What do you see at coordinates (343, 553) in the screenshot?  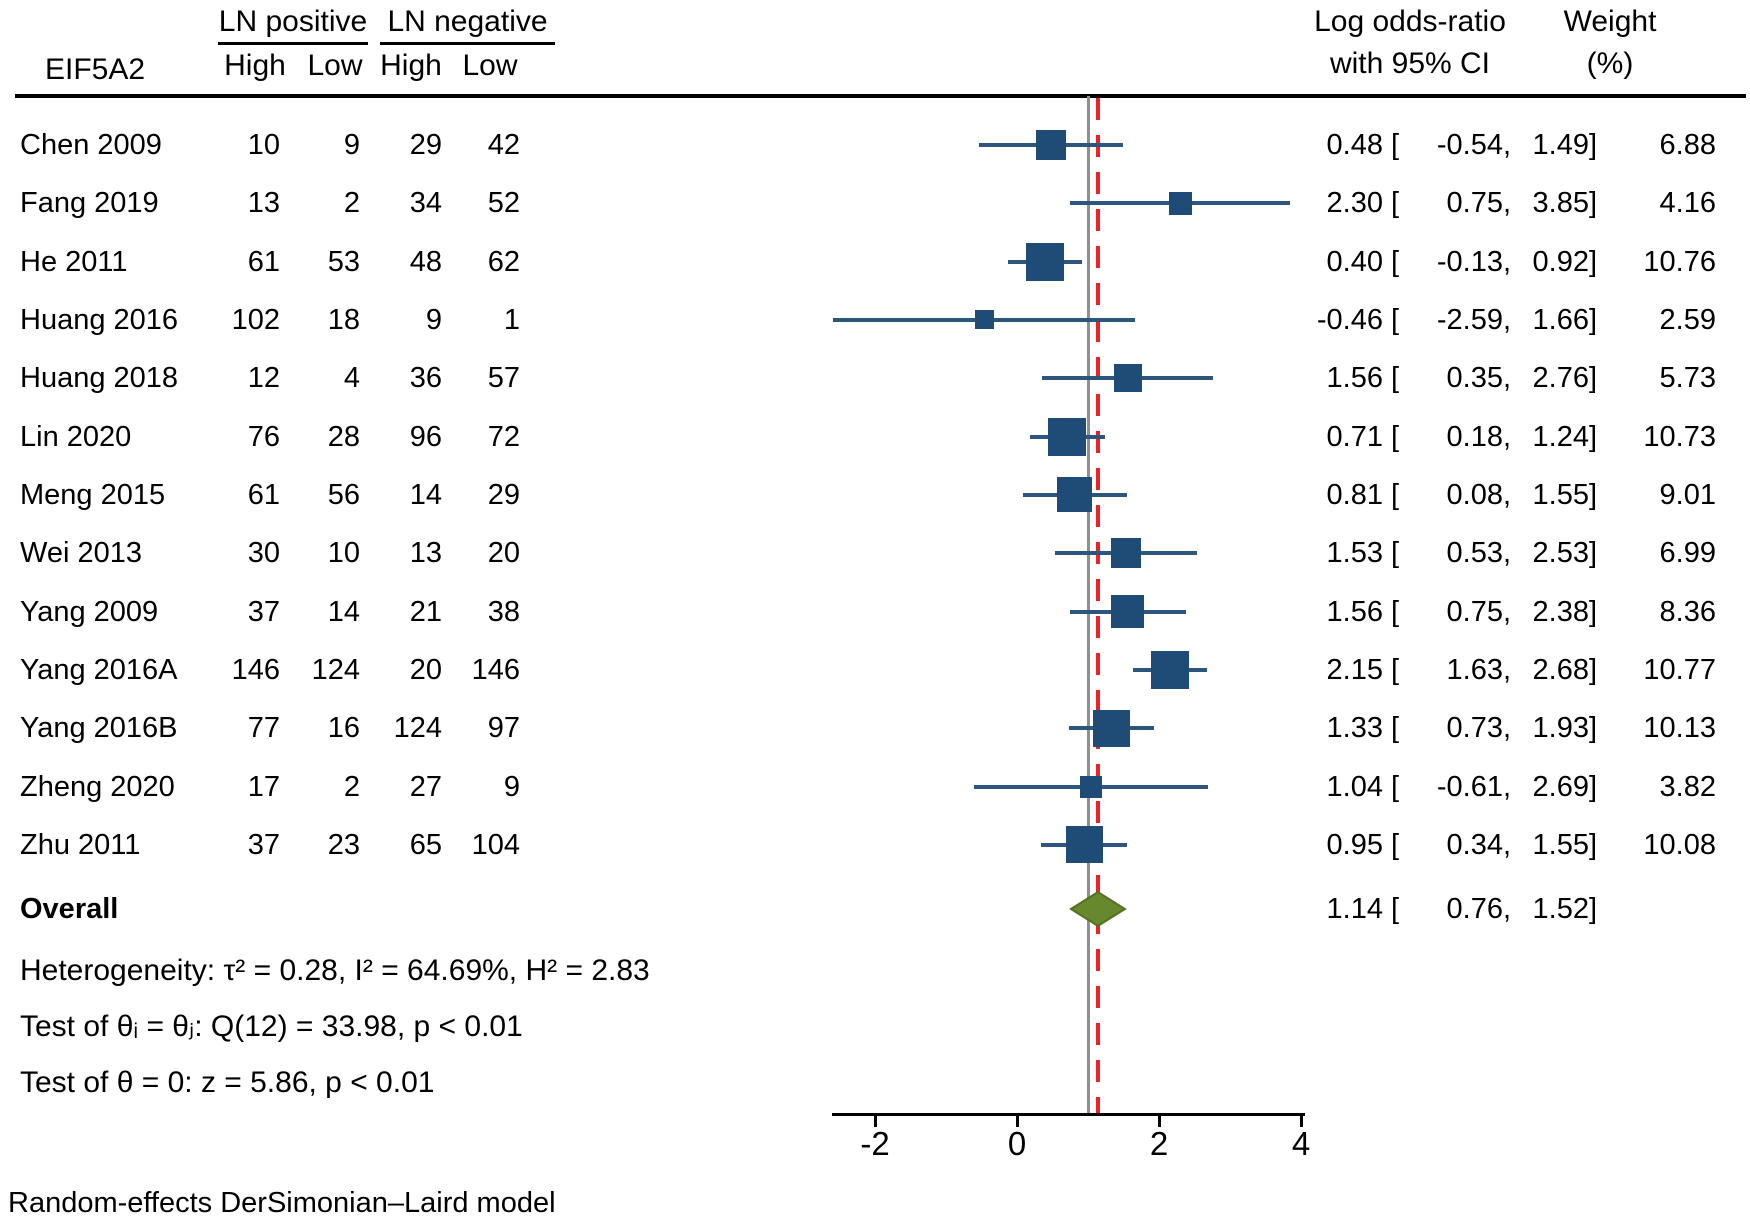 I see `ln-positive-low-value: 10` at bounding box center [343, 553].